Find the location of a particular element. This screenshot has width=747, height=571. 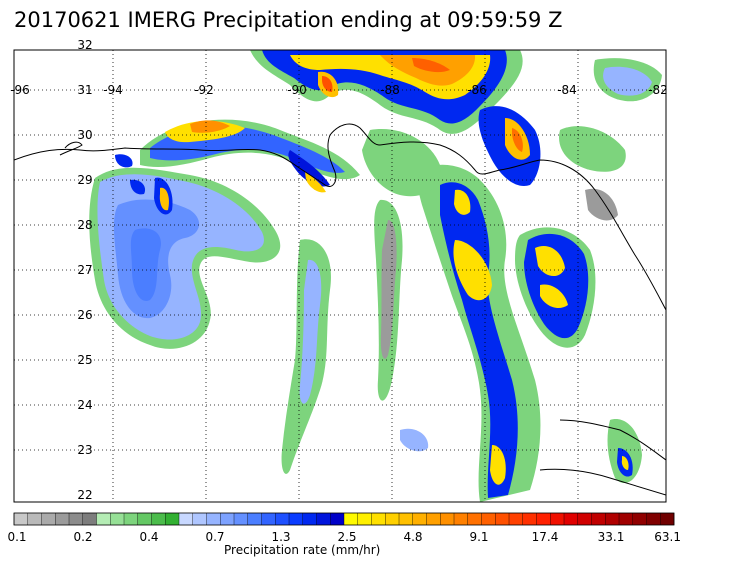

colorbar-tick-label: 1.3 is located at coordinates (281, 537).